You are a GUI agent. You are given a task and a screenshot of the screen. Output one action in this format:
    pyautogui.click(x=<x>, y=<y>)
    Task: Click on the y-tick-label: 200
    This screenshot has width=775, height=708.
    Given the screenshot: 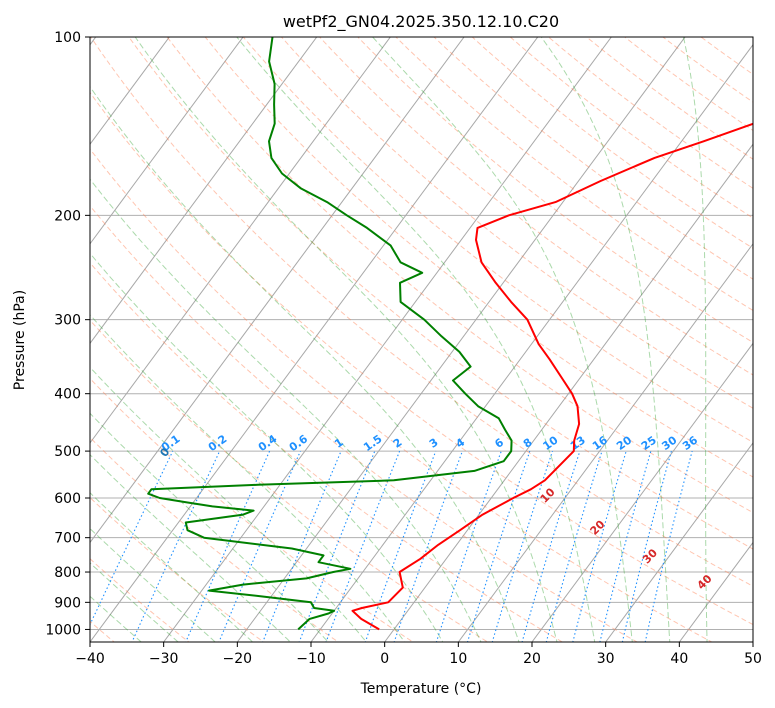 What is the action you would take?
    pyautogui.click(x=67, y=216)
    